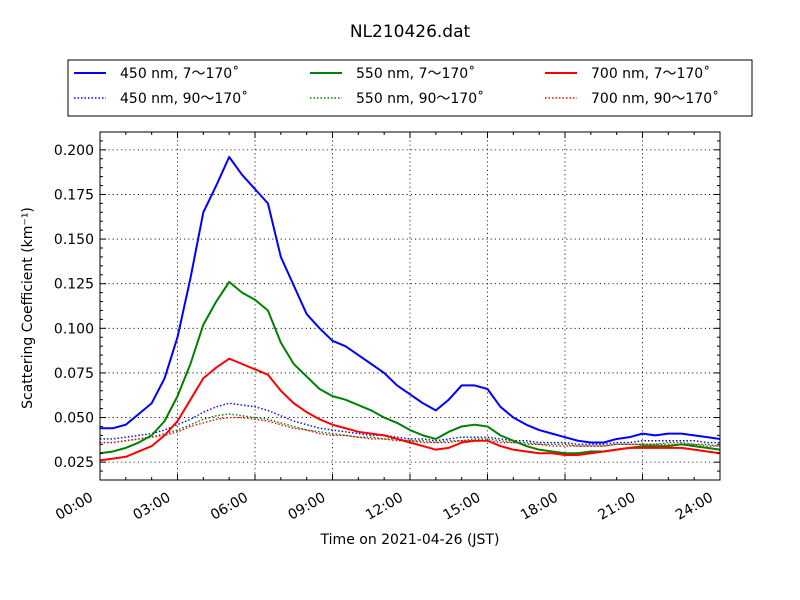  I want to click on y-tick-label: 0.200, so click(74, 151).